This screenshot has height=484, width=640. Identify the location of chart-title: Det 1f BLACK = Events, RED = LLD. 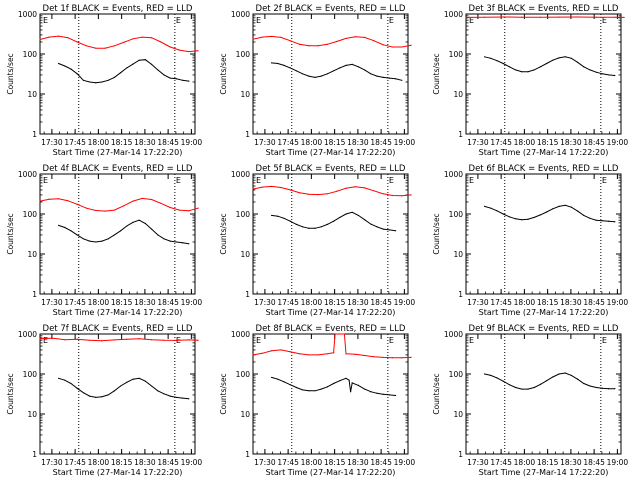
(118, 9).